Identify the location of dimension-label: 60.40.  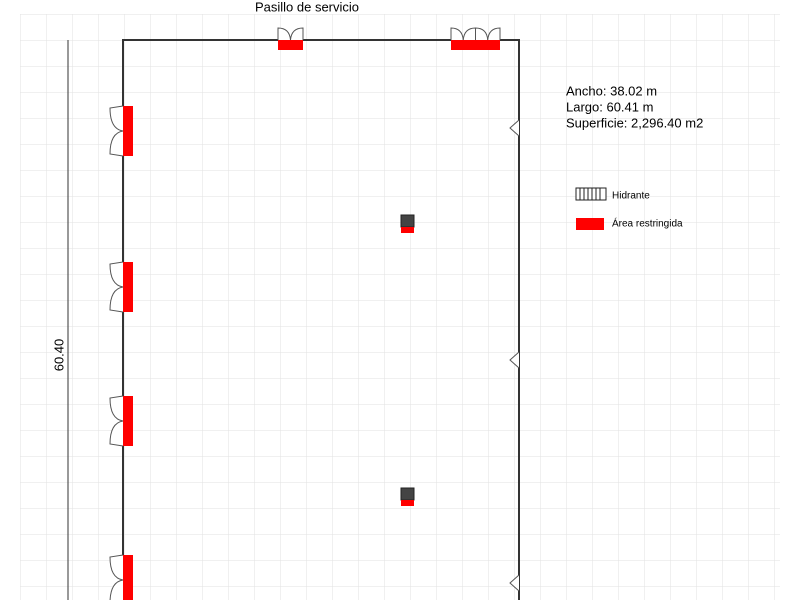
(58, 355).